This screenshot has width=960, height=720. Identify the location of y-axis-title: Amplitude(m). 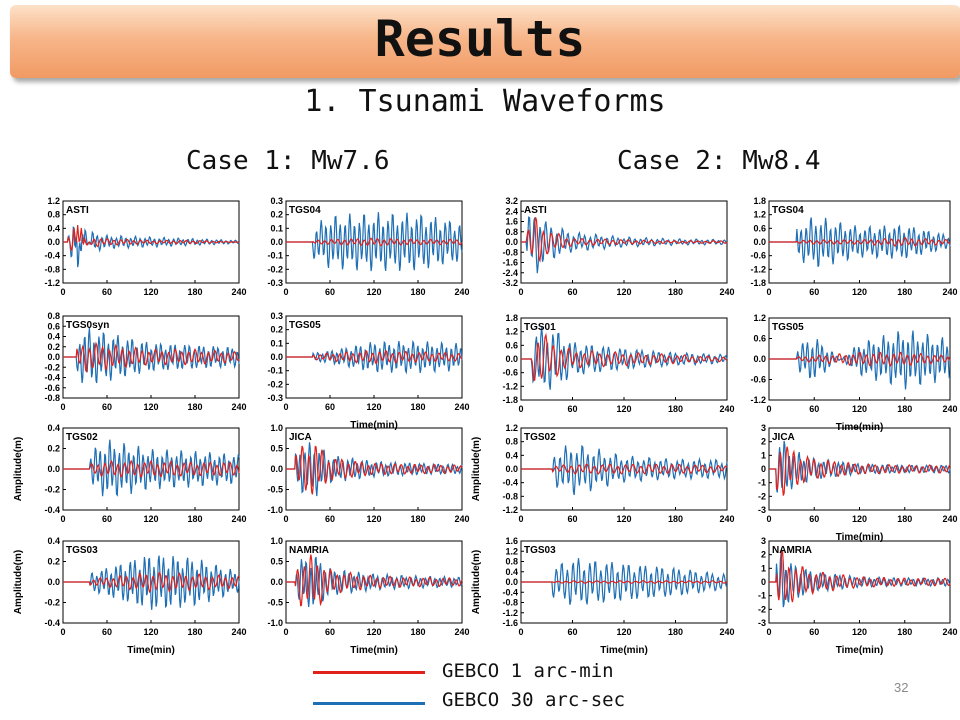
(18, 582).